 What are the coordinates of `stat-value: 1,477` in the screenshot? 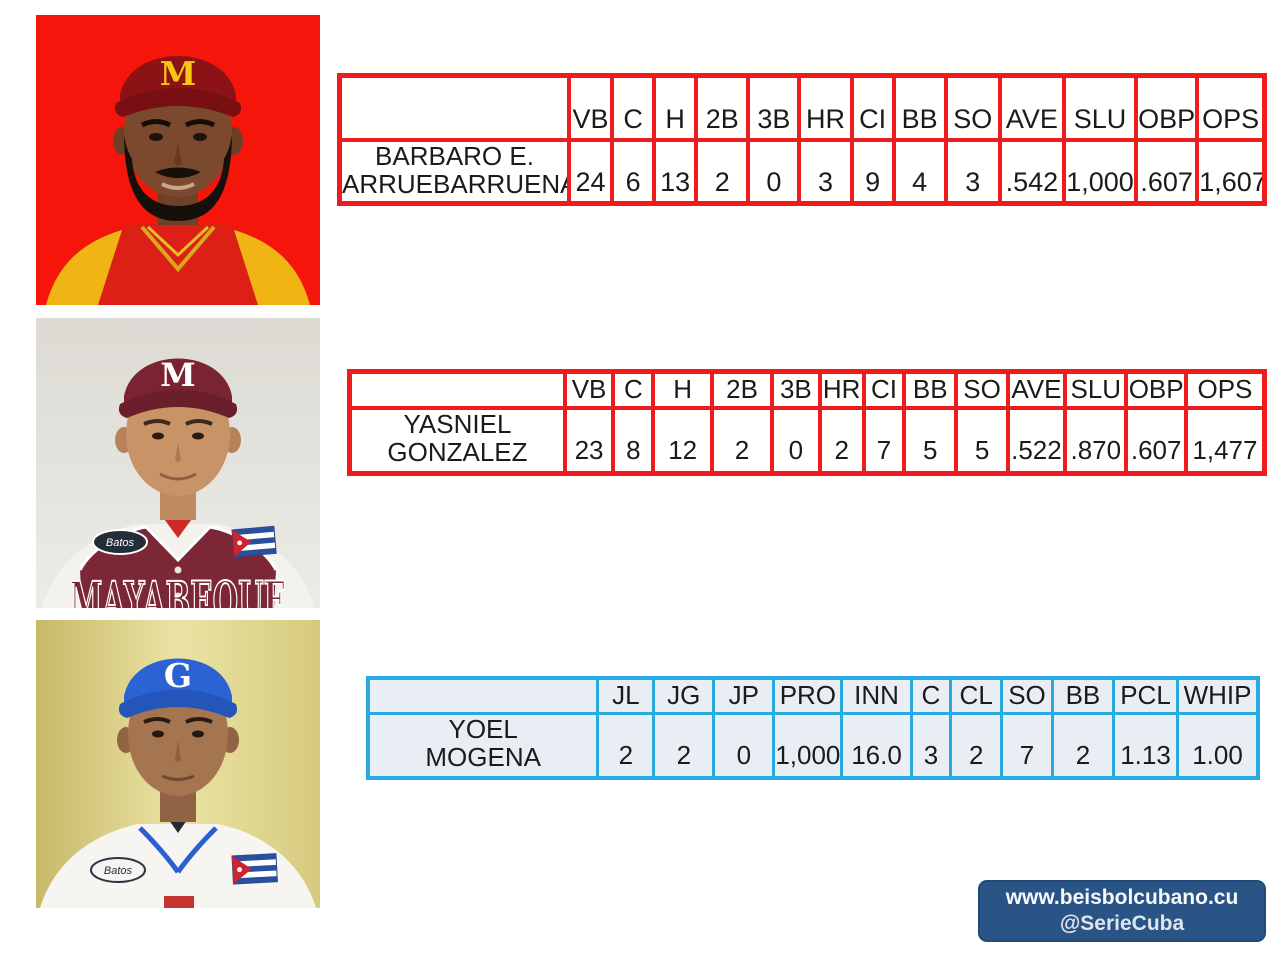 It's located at (1225, 441).